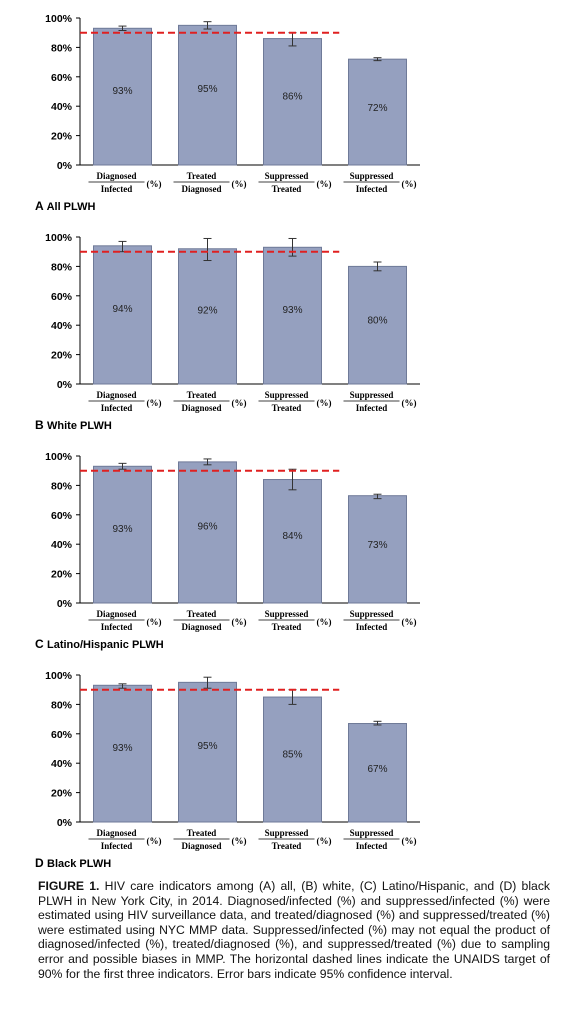 Image resolution: width=576 pixels, height=1024 pixels. I want to click on panel-title-text: All PLWH, so click(71, 207).